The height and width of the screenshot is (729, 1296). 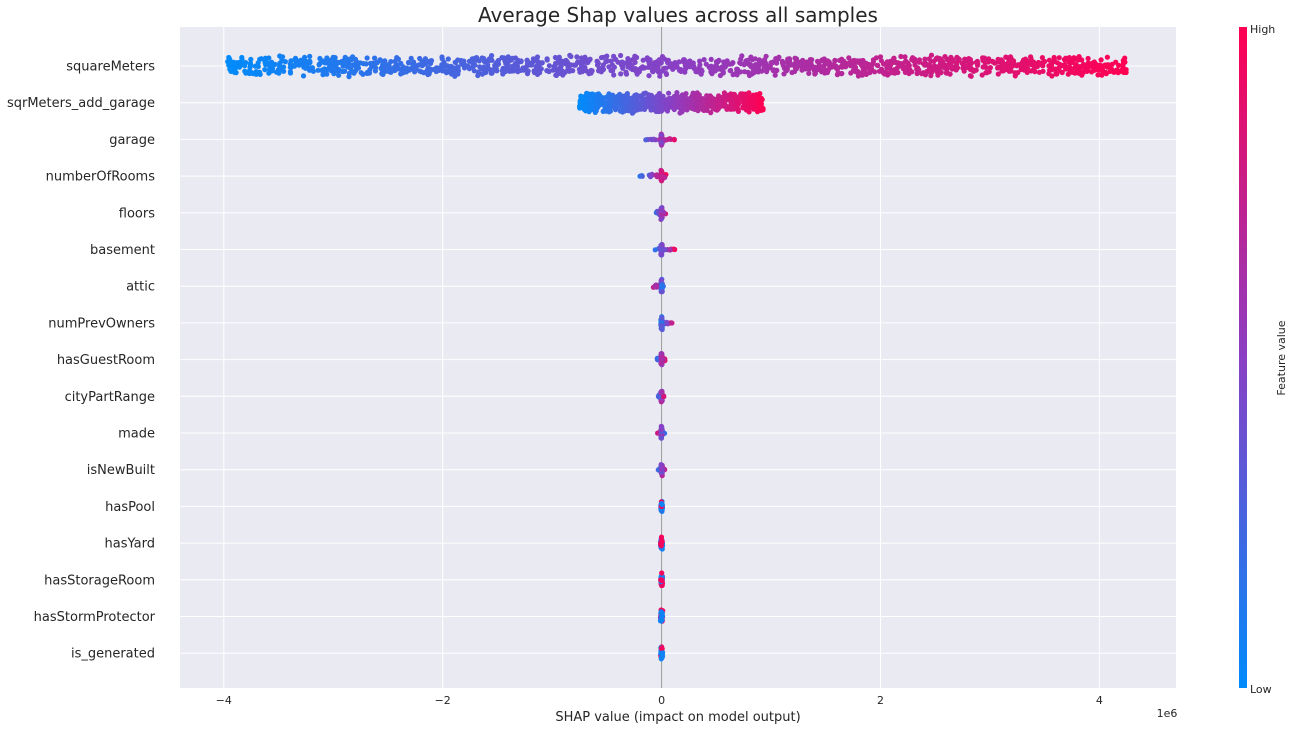 I want to click on chart-title: Average Shap values across all samples, so click(x=678, y=15).